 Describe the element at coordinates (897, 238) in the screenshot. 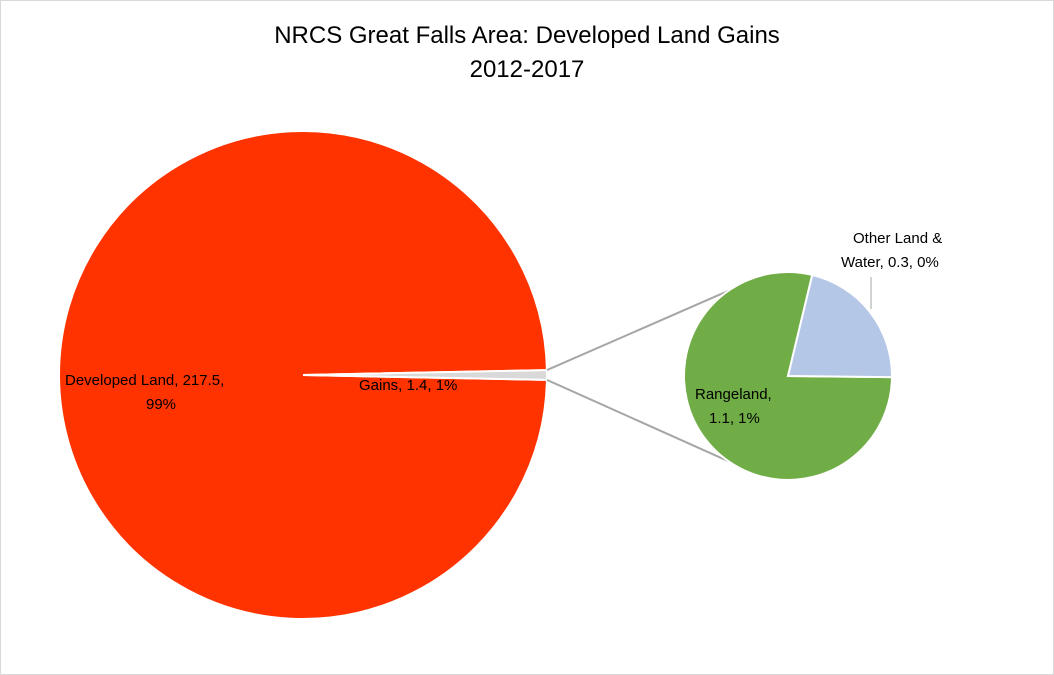

I see `other-land-label-line1: Other Land &` at that location.